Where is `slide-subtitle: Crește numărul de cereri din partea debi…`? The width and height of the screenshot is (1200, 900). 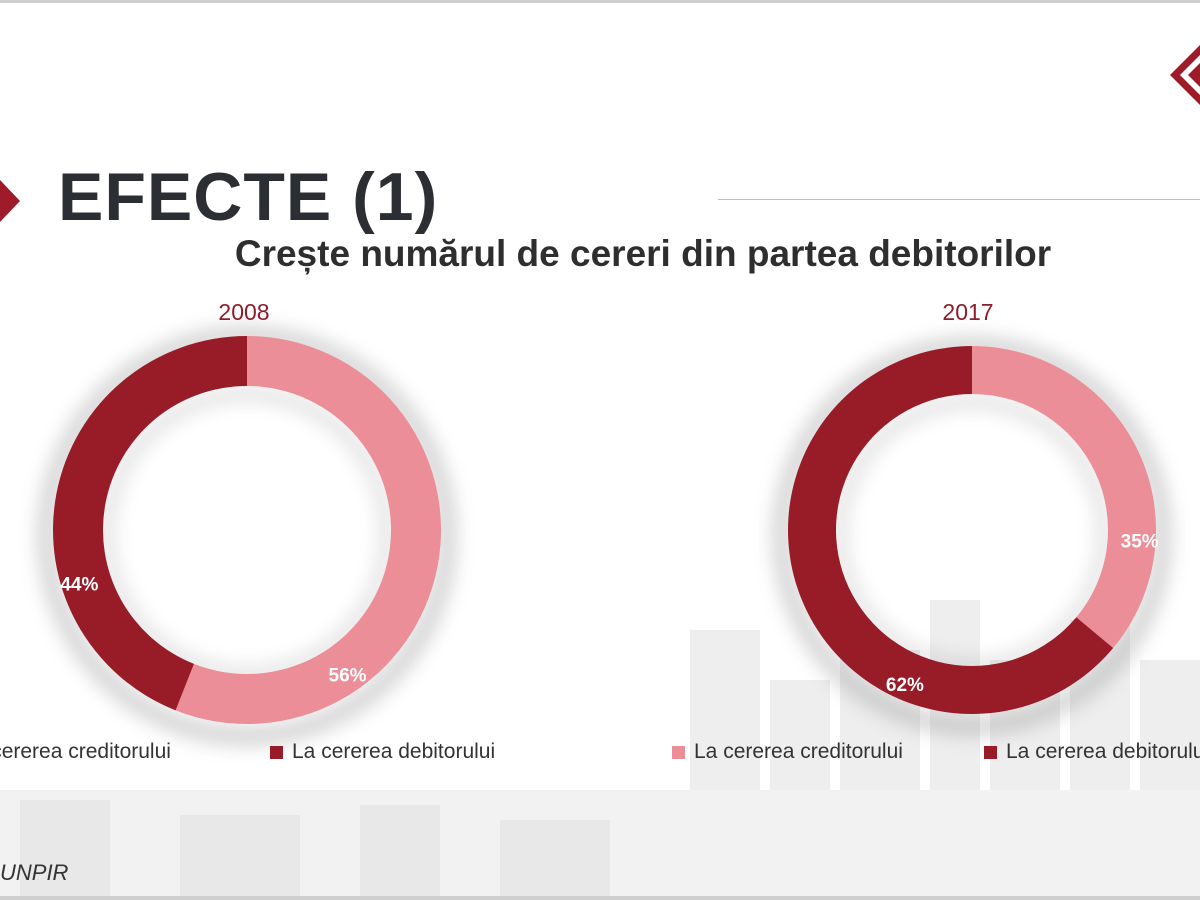
slide-subtitle: Crește numărul de cereri din partea debi… is located at coordinates (643, 253).